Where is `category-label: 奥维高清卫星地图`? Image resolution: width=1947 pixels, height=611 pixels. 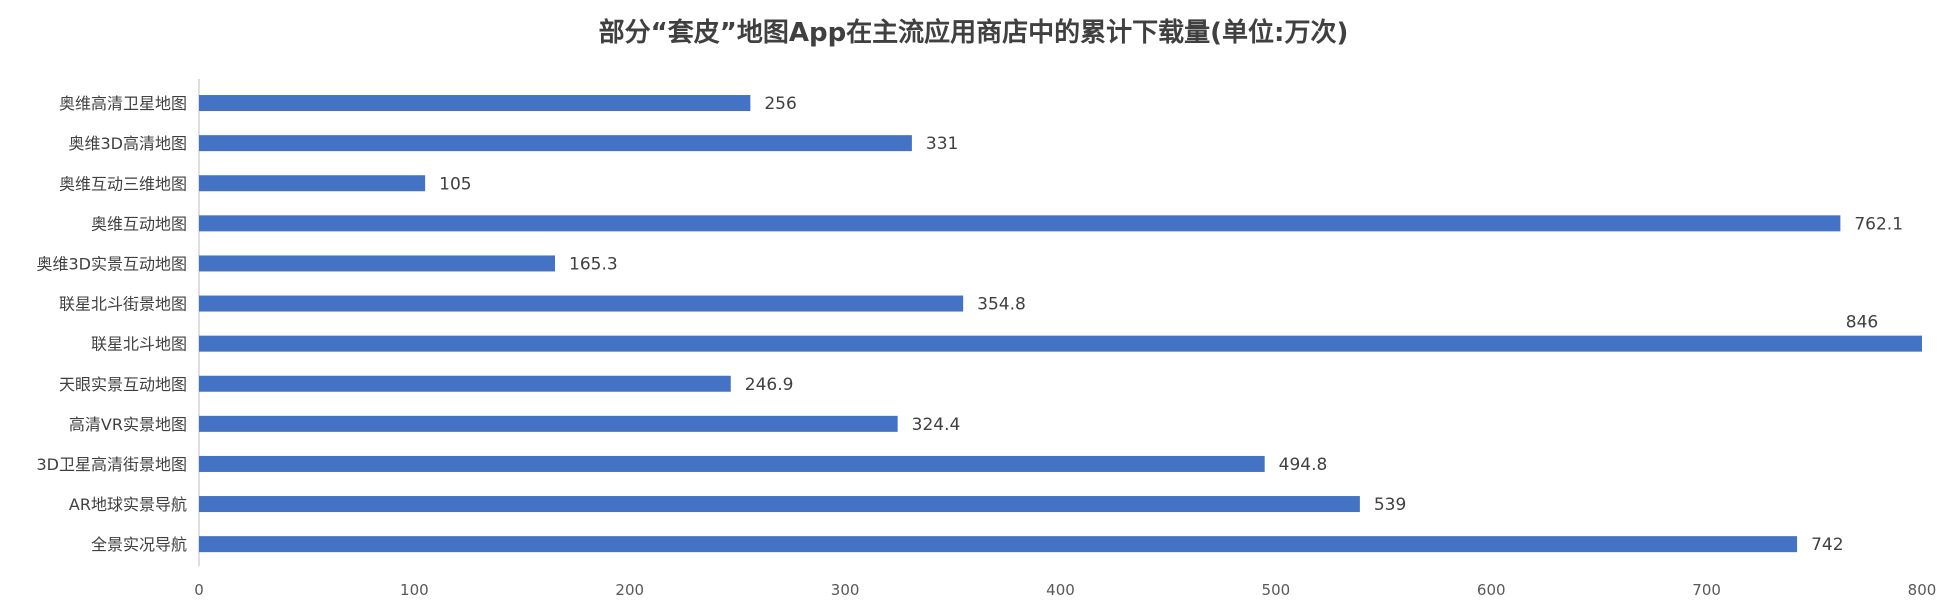
category-label: 奥维高清卫星地图 is located at coordinates (123, 103).